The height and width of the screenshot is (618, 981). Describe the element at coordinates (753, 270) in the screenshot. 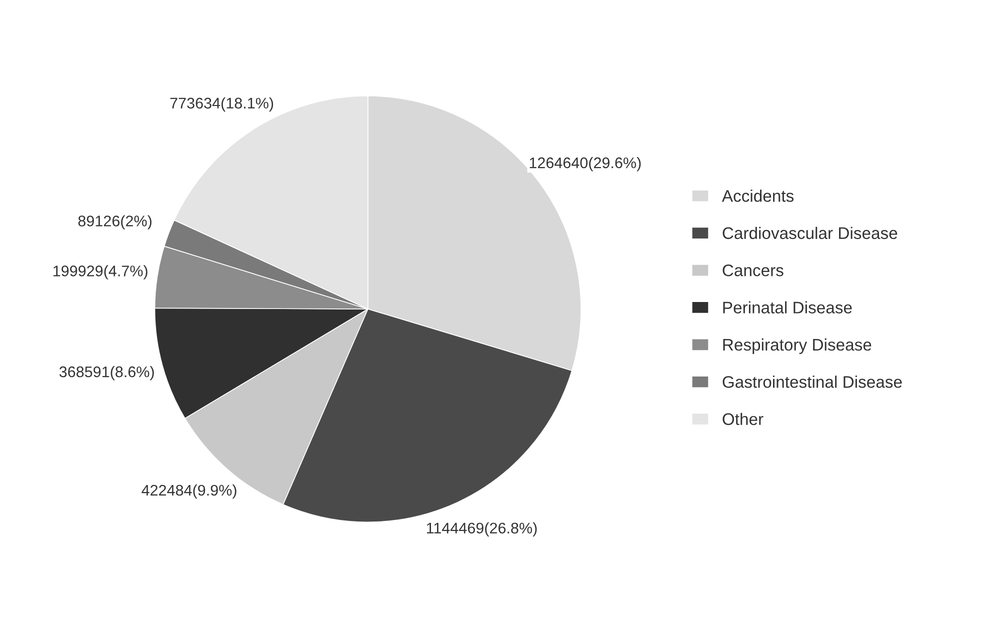

I see `legend-label: Cancers` at that location.